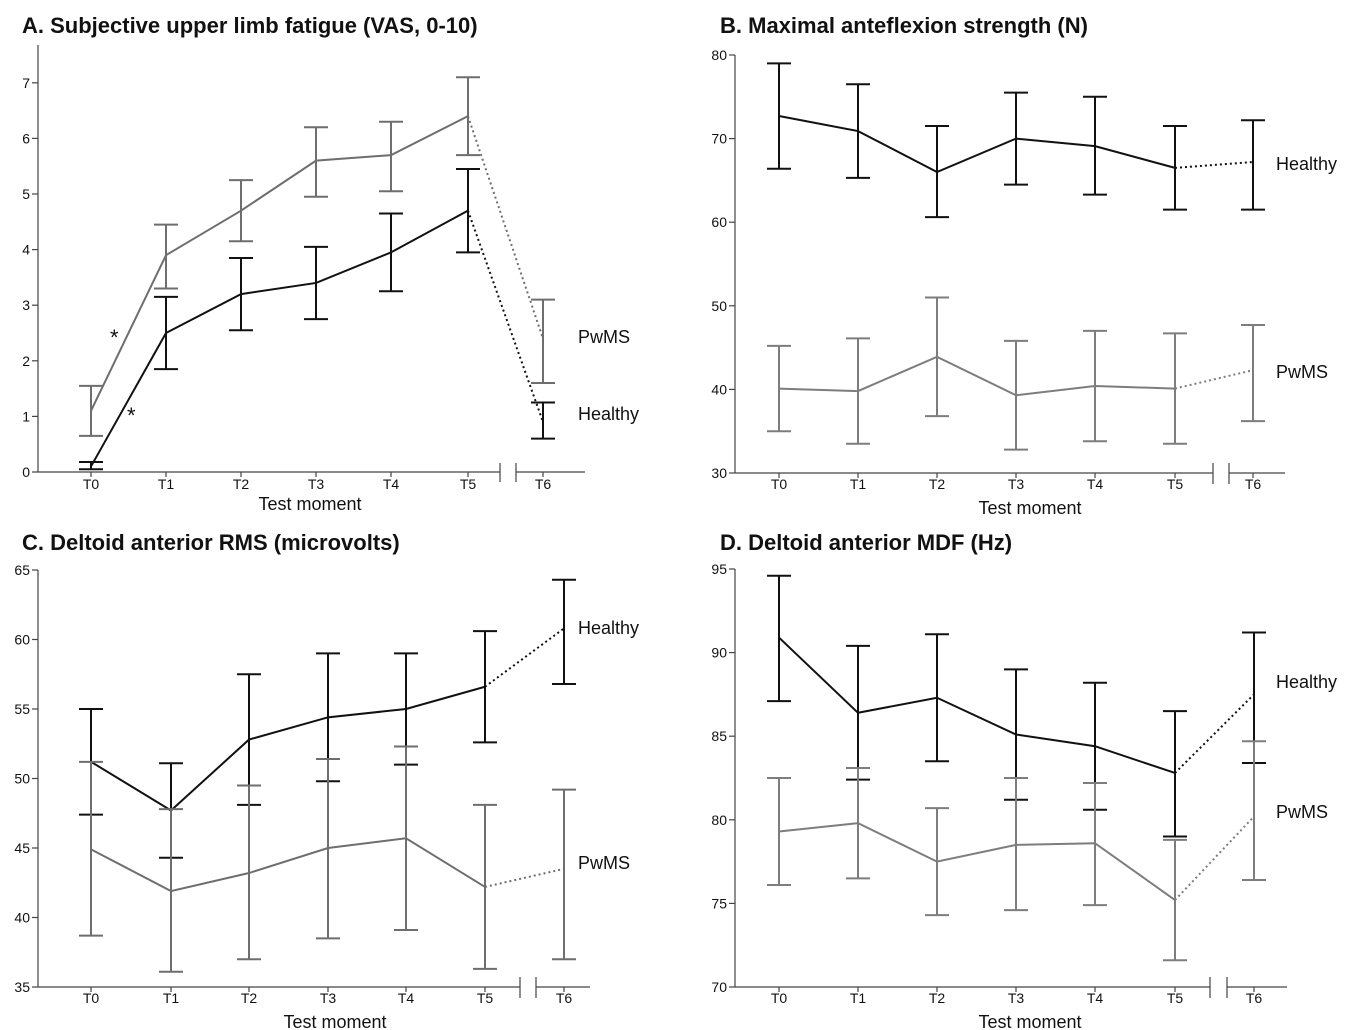 The image size is (1352, 1030). I want to click on panel-a-x-tick-label: T6, so click(543, 484).